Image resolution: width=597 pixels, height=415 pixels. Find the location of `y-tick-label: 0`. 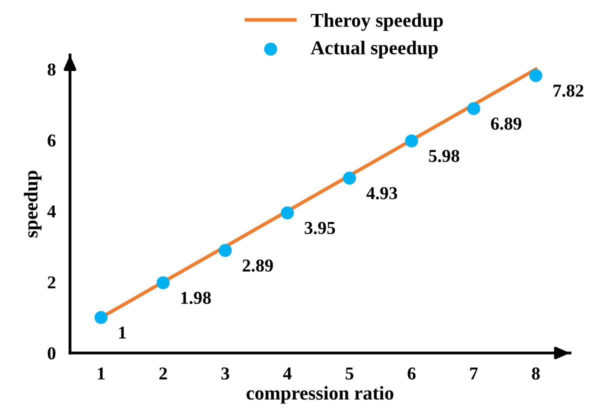

y-tick-label: 0 is located at coordinates (52, 353).